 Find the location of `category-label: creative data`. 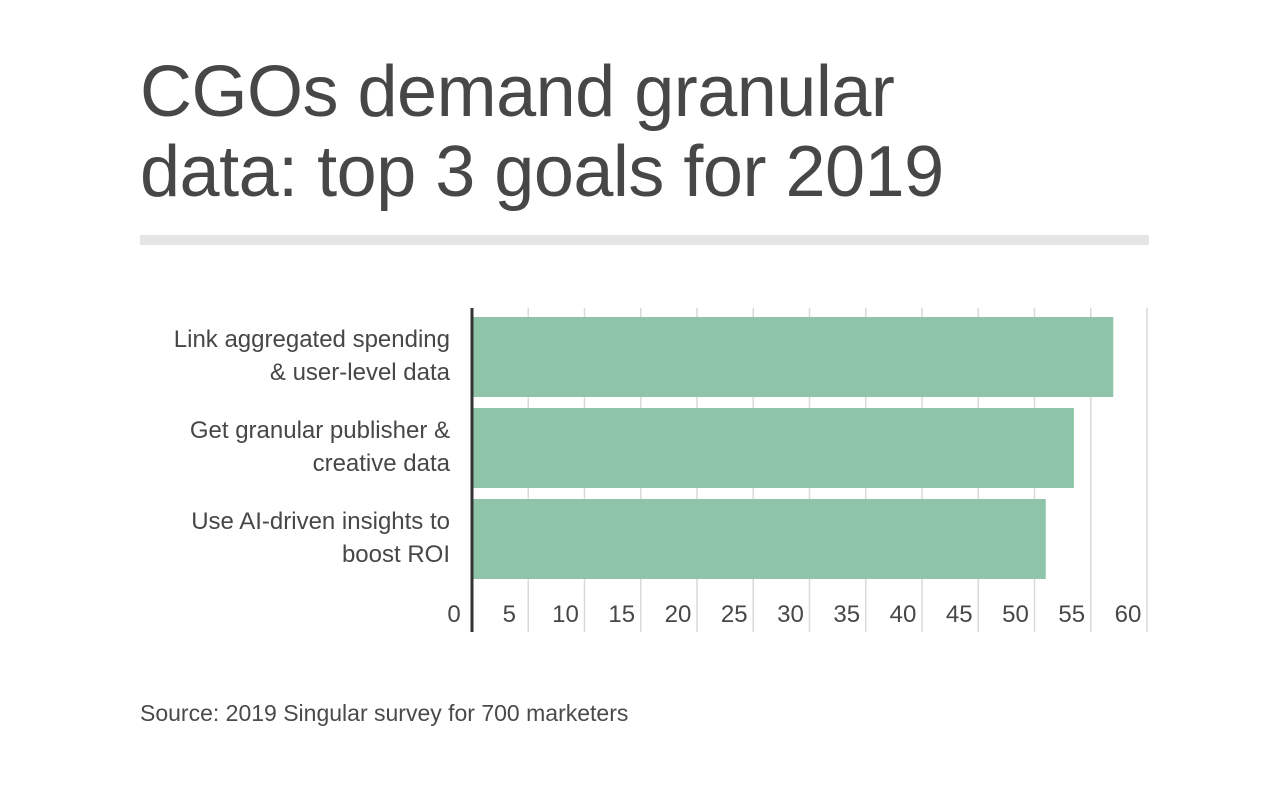

category-label: creative data is located at coordinates (382, 463).